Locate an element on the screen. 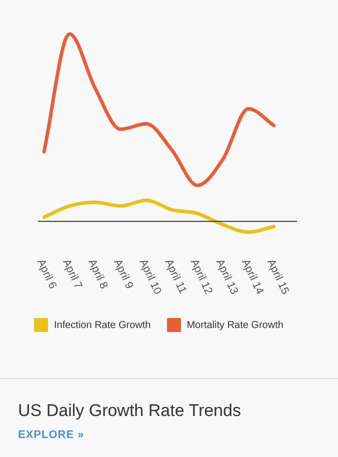  text: US Daily Growth Rate Trends is located at coordinates (130, 411).